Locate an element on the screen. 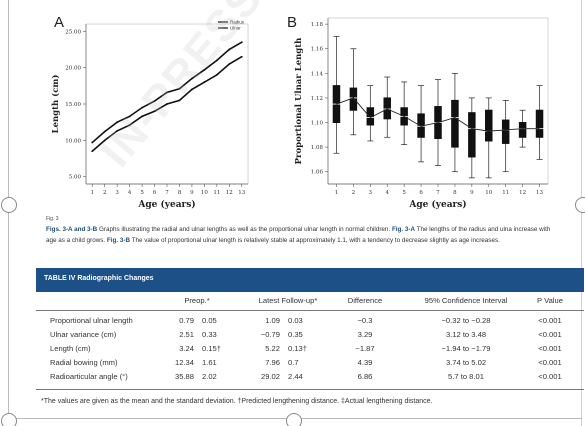 The height and width of the screenshot is (426, 585). y-axis-title: Proportional Ulnar Length is located at coordinates (299, 101).